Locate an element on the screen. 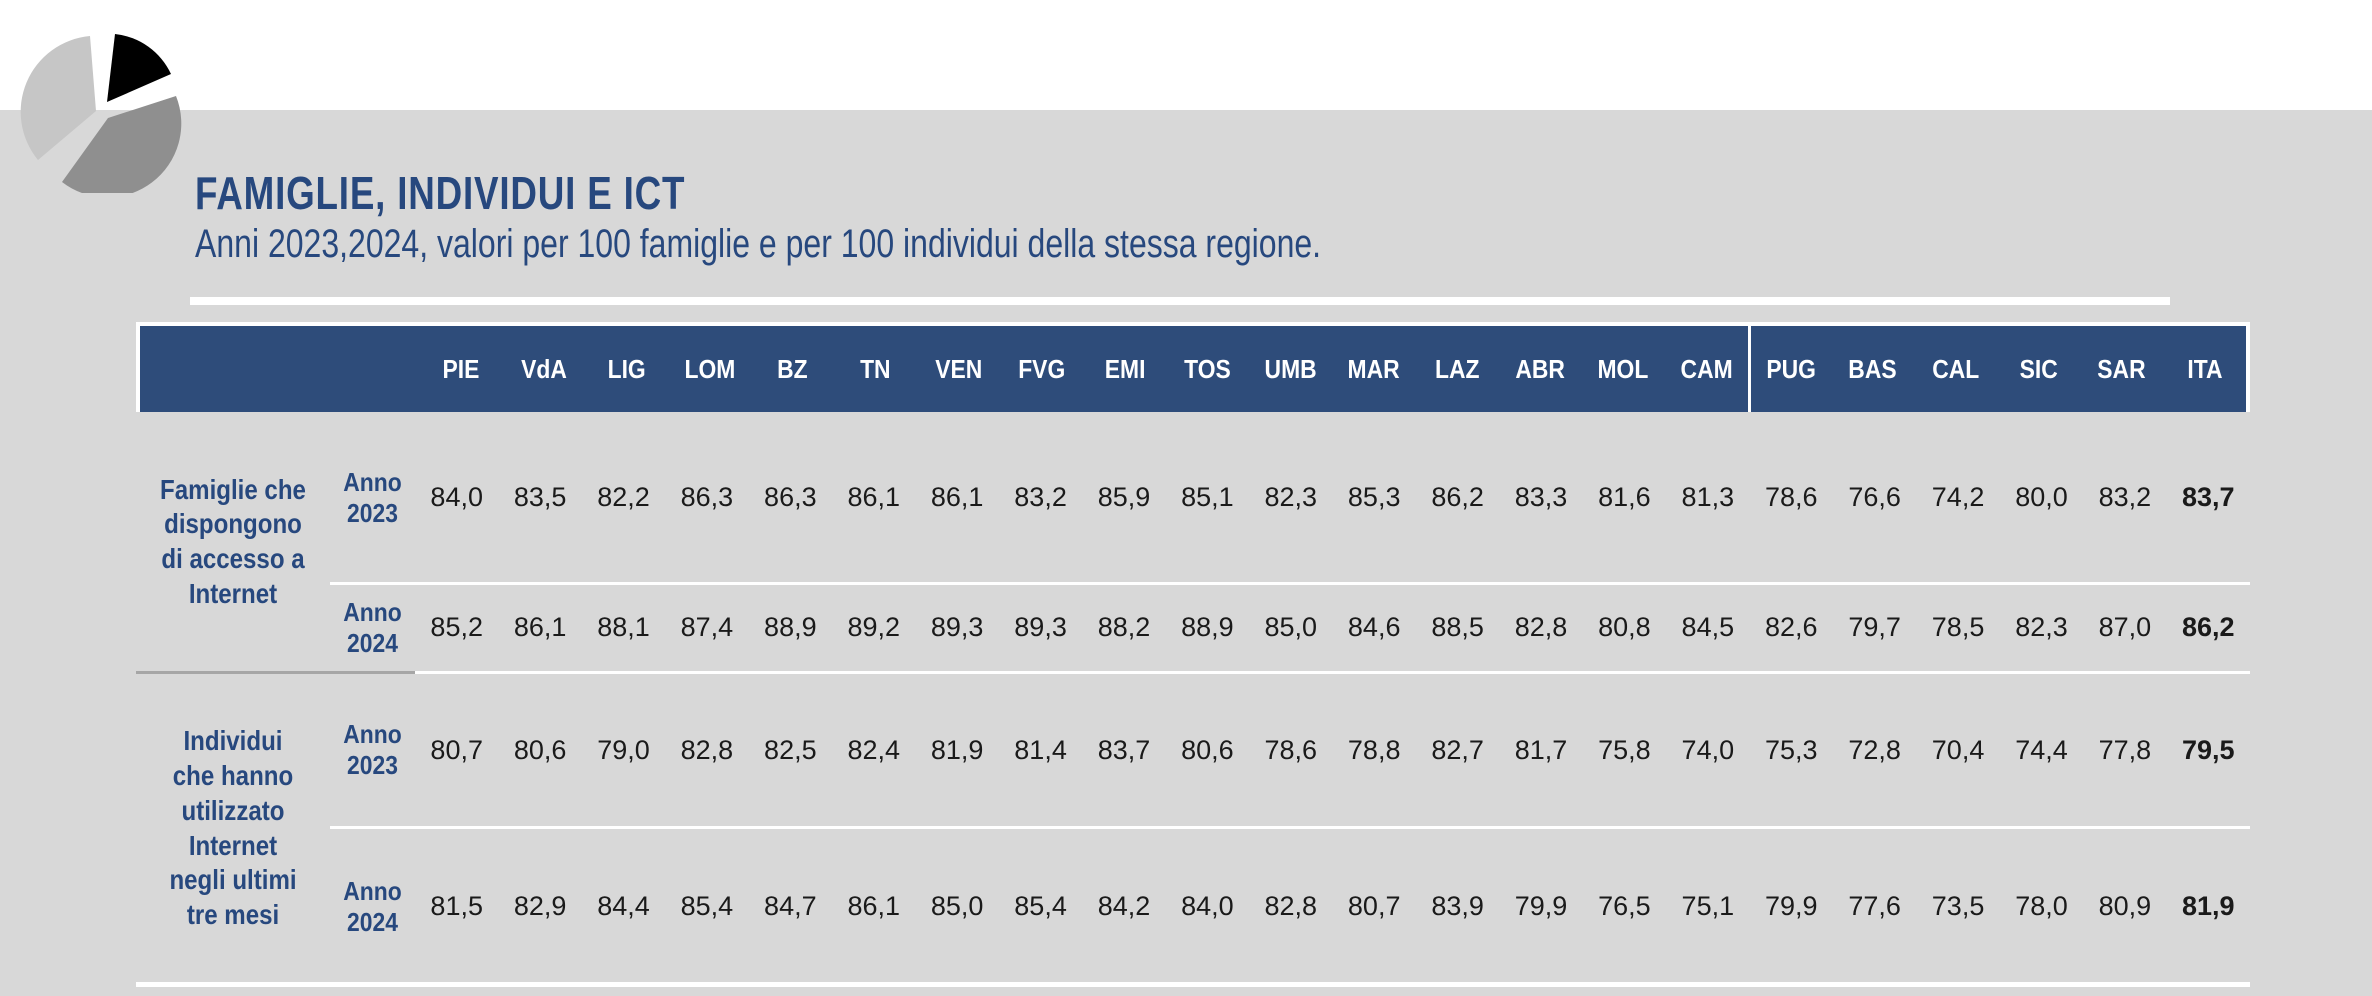 Image resolution: width=2372 pixels, height=996 pixels. value-cell-cam: 75,1 is located at coordinates (1708, 906).